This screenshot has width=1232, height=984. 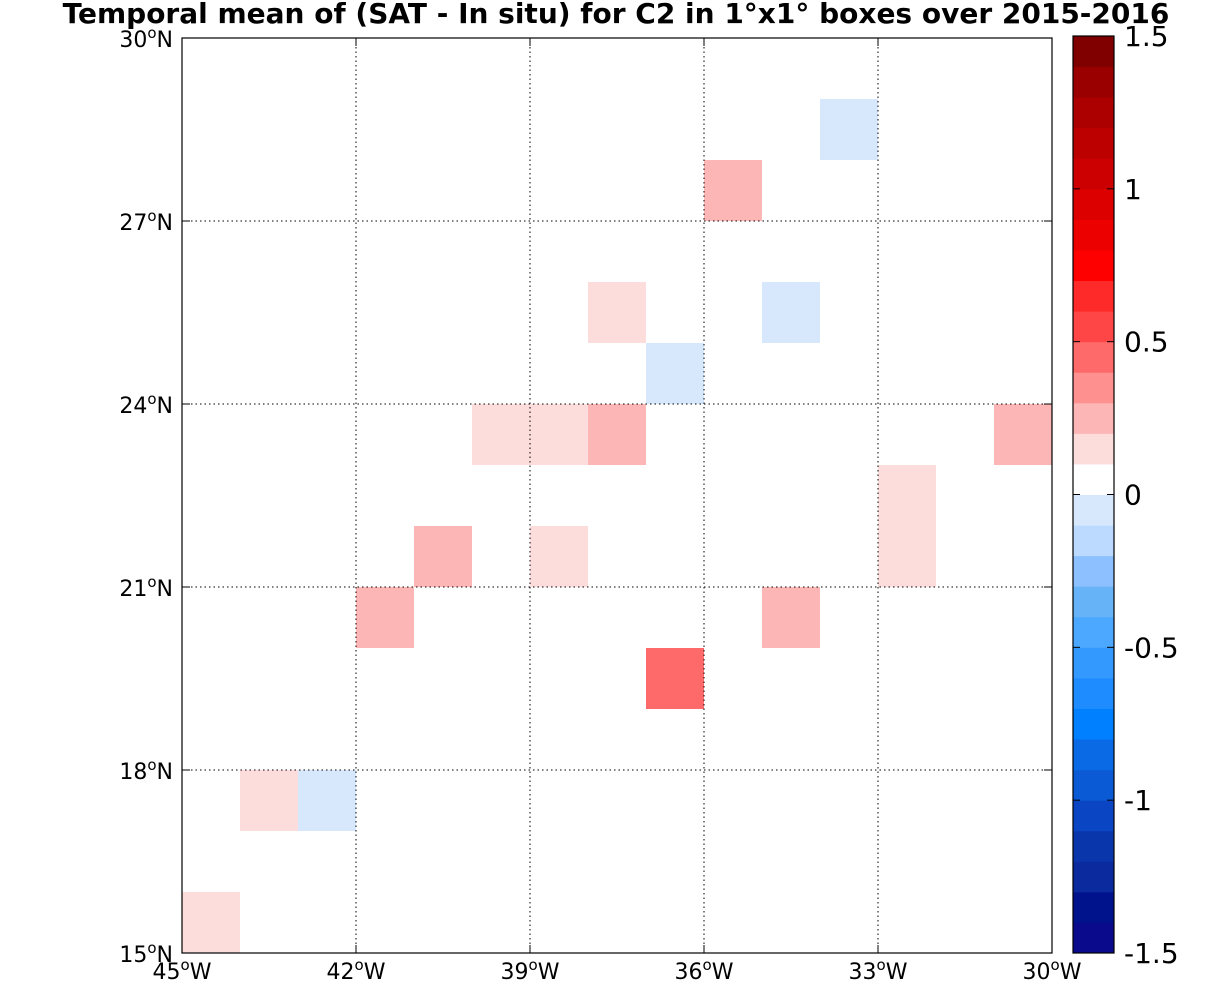 What do you see at coordinates (704, 970) in the screenshot?
I see `x-tick-label: 36oW` at bounding box center [704, 970].